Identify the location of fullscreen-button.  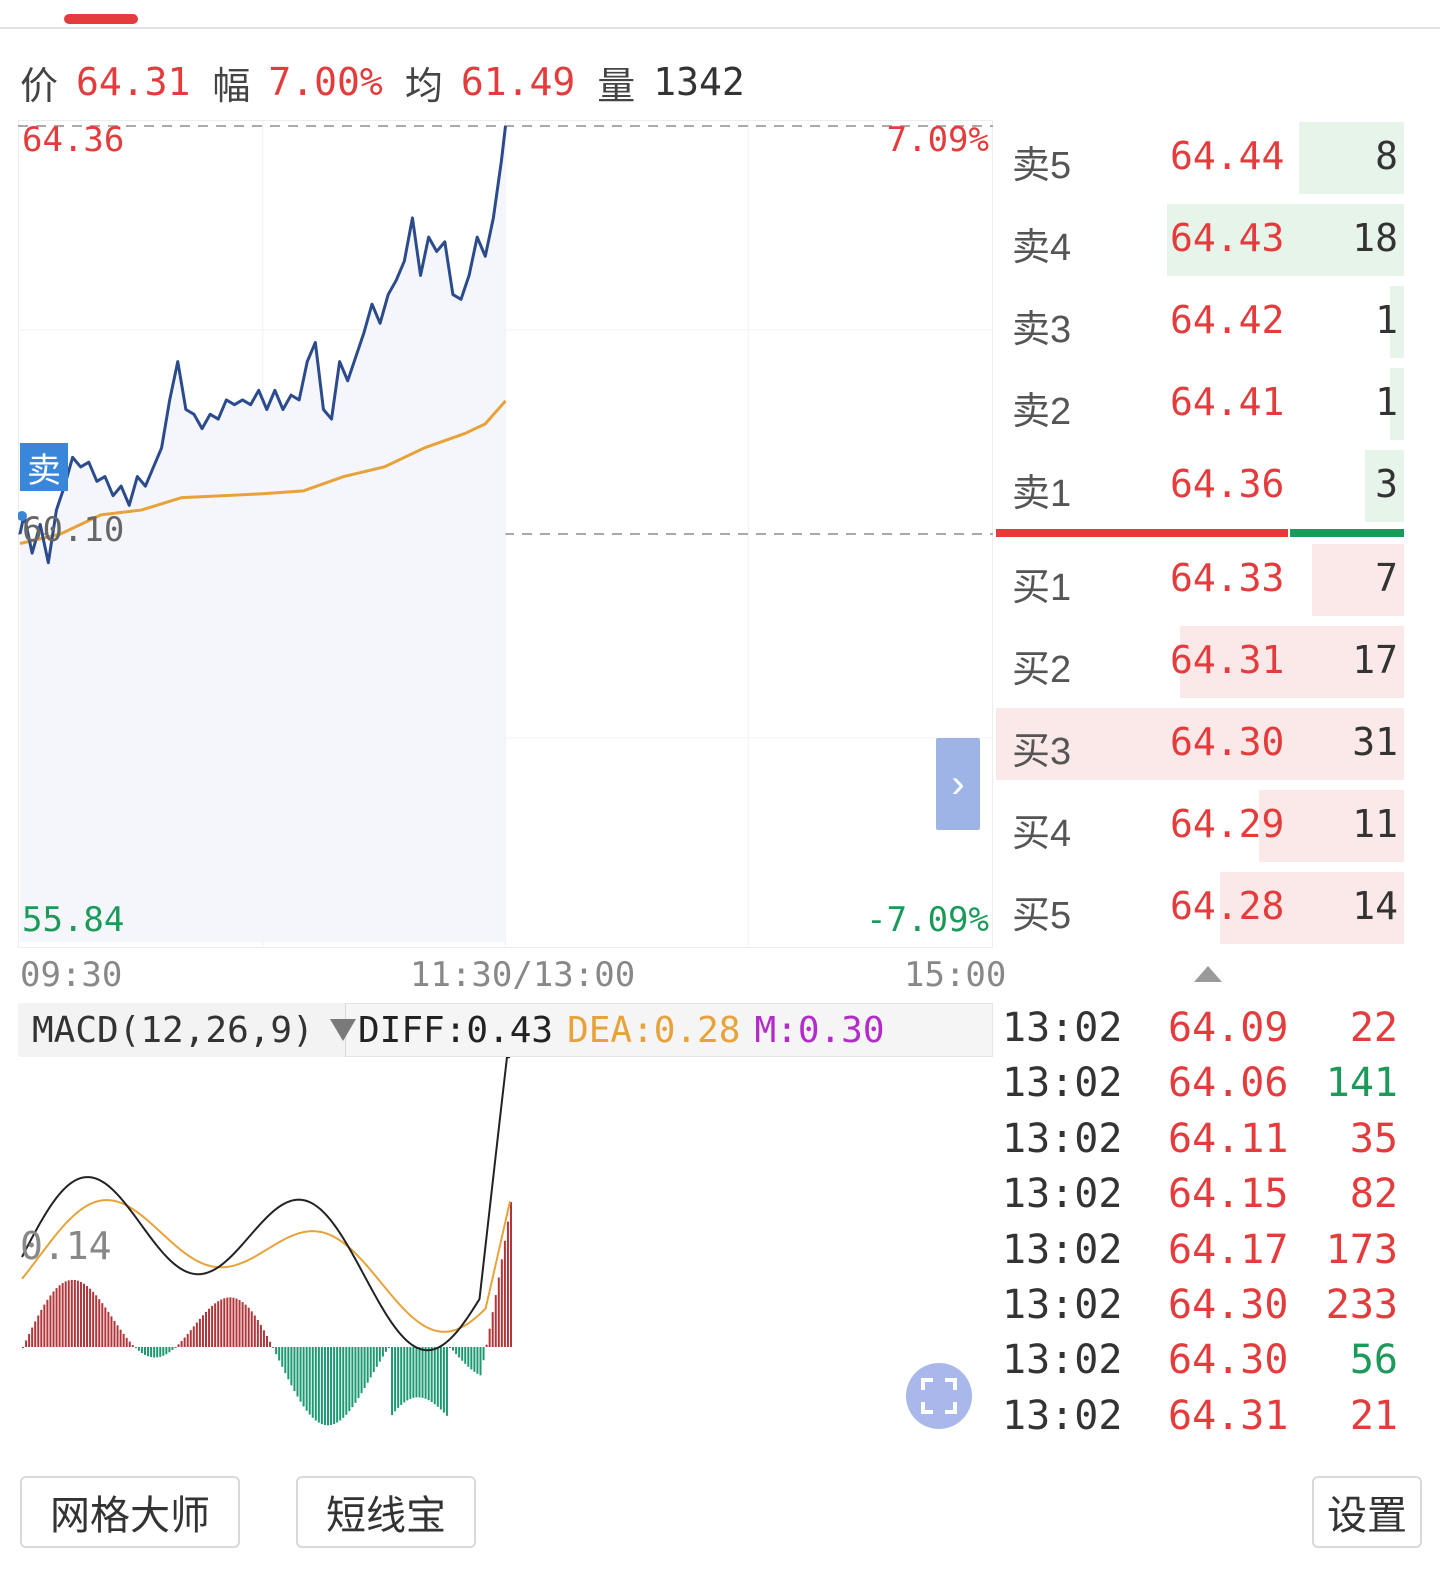
(939, 1396).